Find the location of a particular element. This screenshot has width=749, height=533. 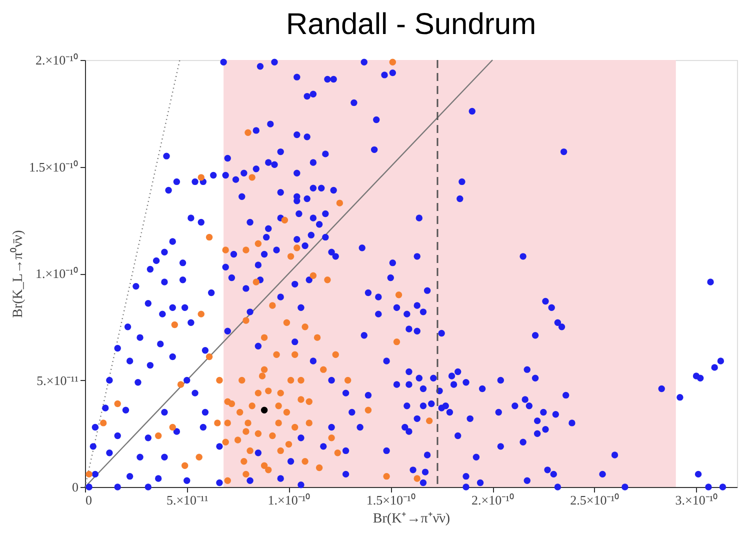

chart-title: Randall - Sundrum is located at coordinates (411, 24).